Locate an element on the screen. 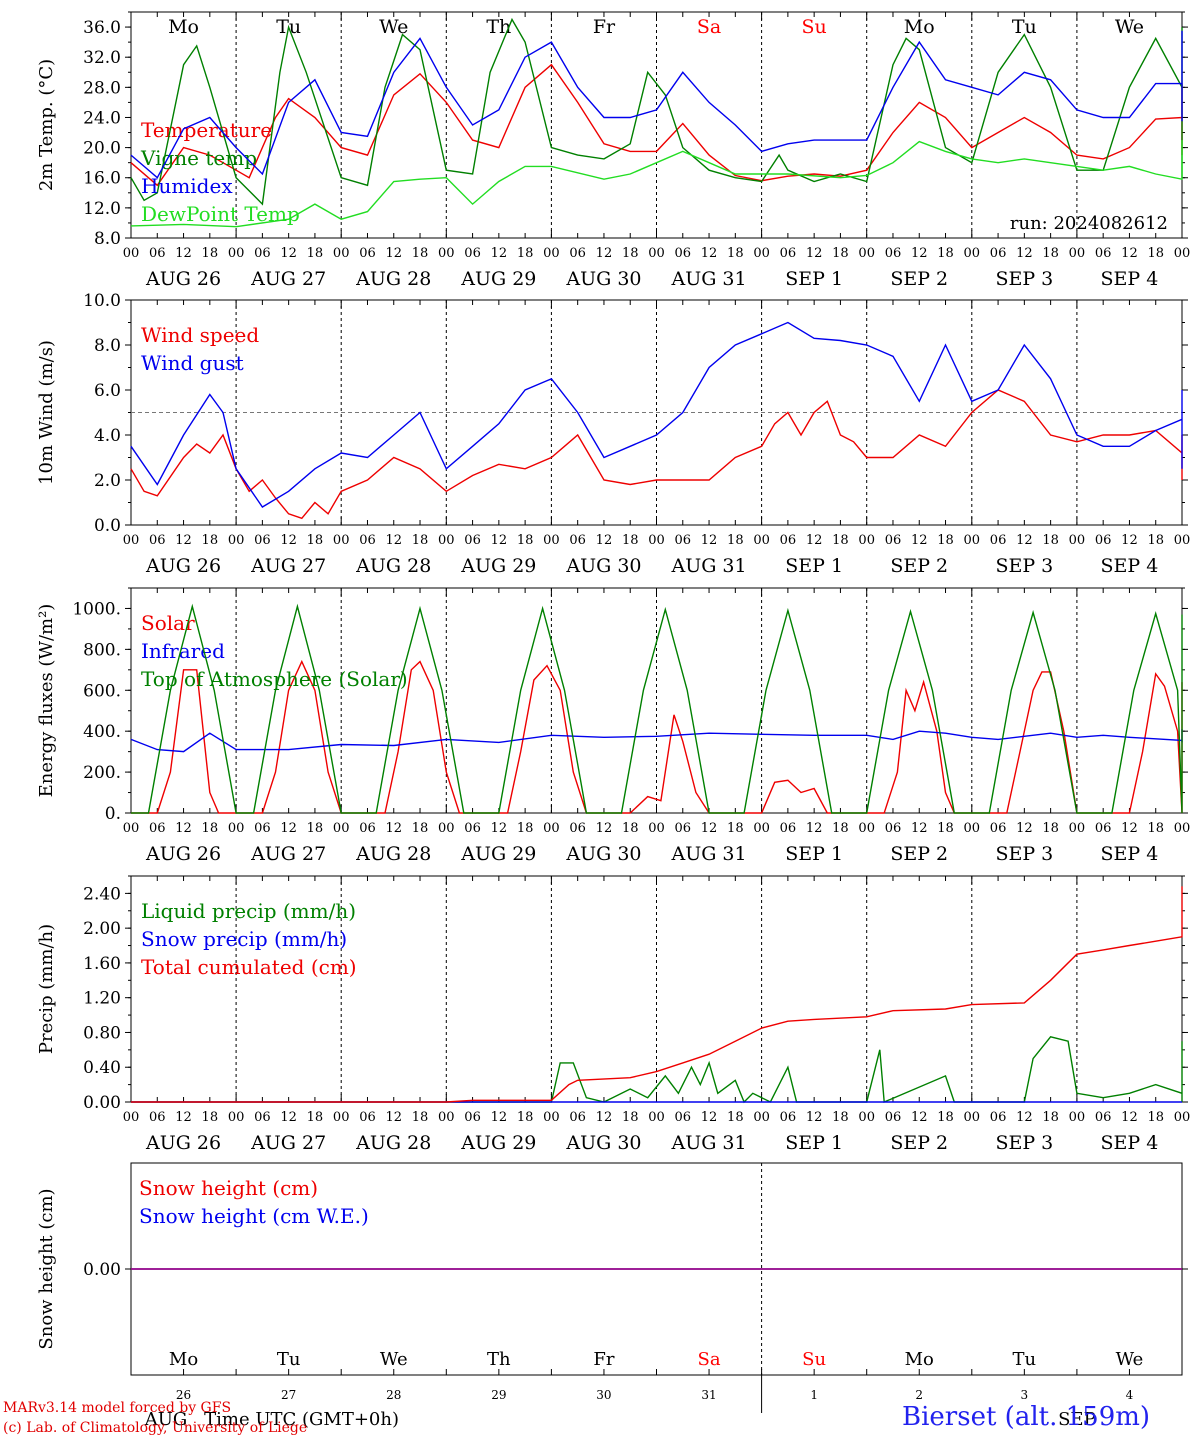 This screenshot has width=1194, height=1440. y-axis-title: 10m Wind (m/s) is located at coordinates (46, 412).